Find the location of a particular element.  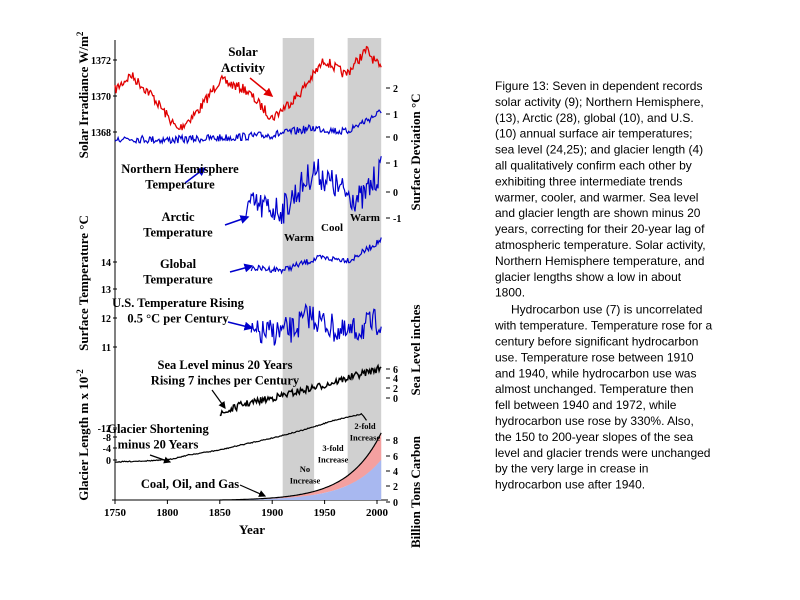

annotation: Activity is located at coordinates (243, 67).